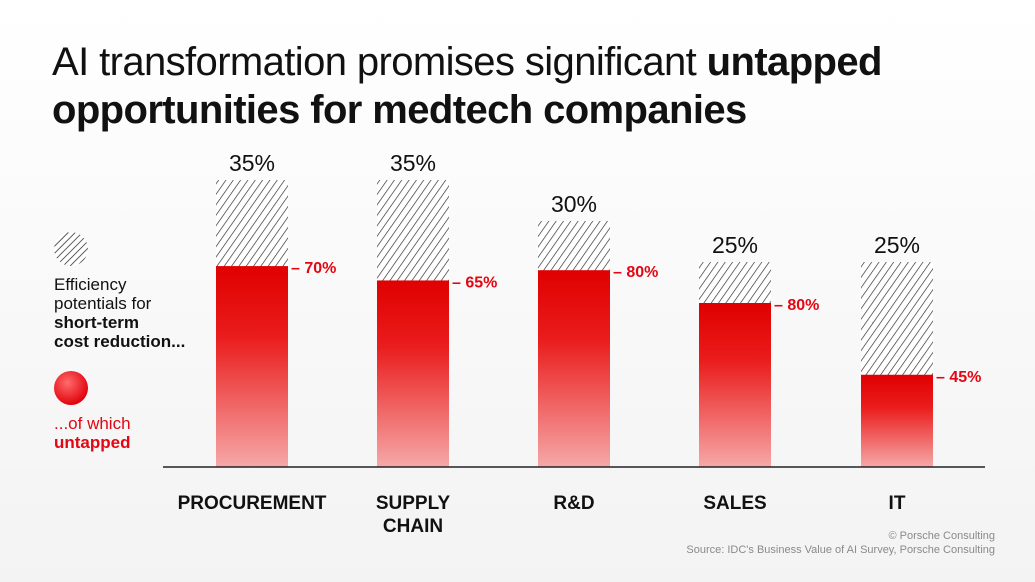 This screenshot has width=1035, height=582. What do you see at coordinates (474, 282) in the screenshot?
I see `untapped-value-label: – 65%` at bounding box center [474, 282].